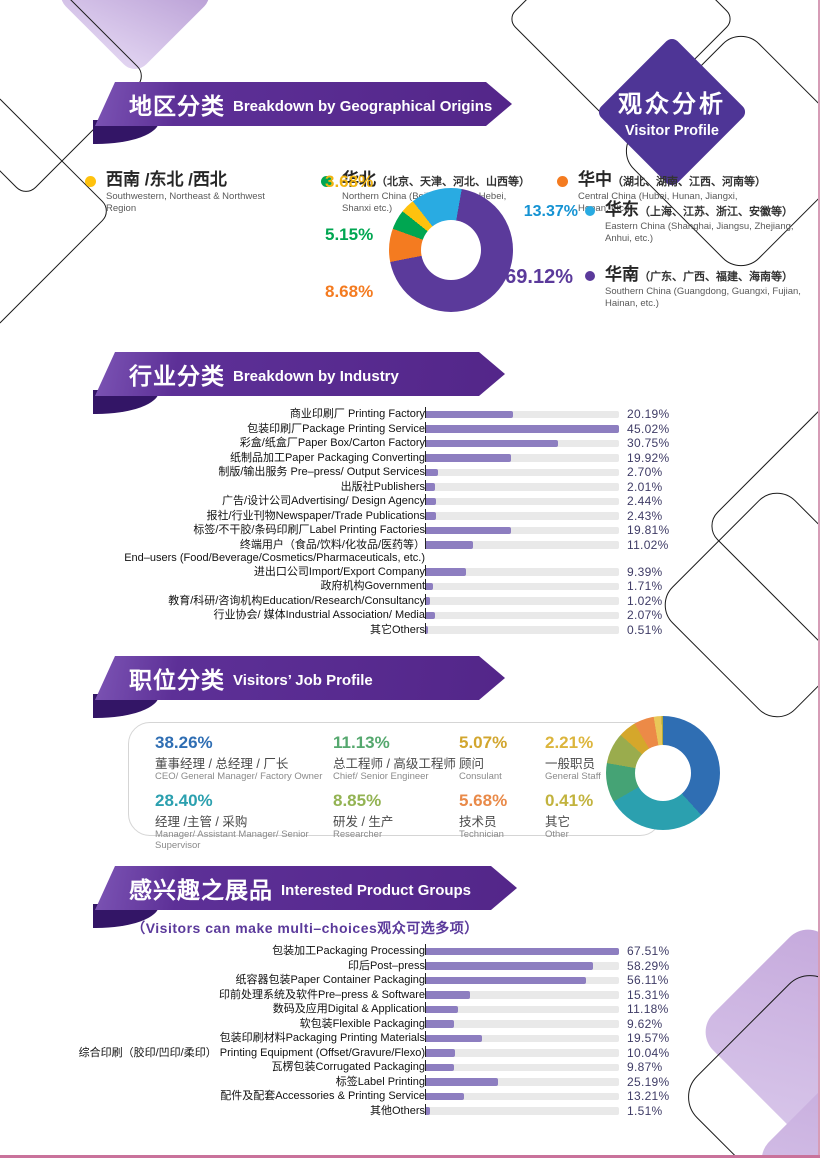 The width and height of the screenshot is (820, 1158). Describe the element at coordinates (558, 821) in the screenshot. I see `job-title-zh: 其它` at that location.